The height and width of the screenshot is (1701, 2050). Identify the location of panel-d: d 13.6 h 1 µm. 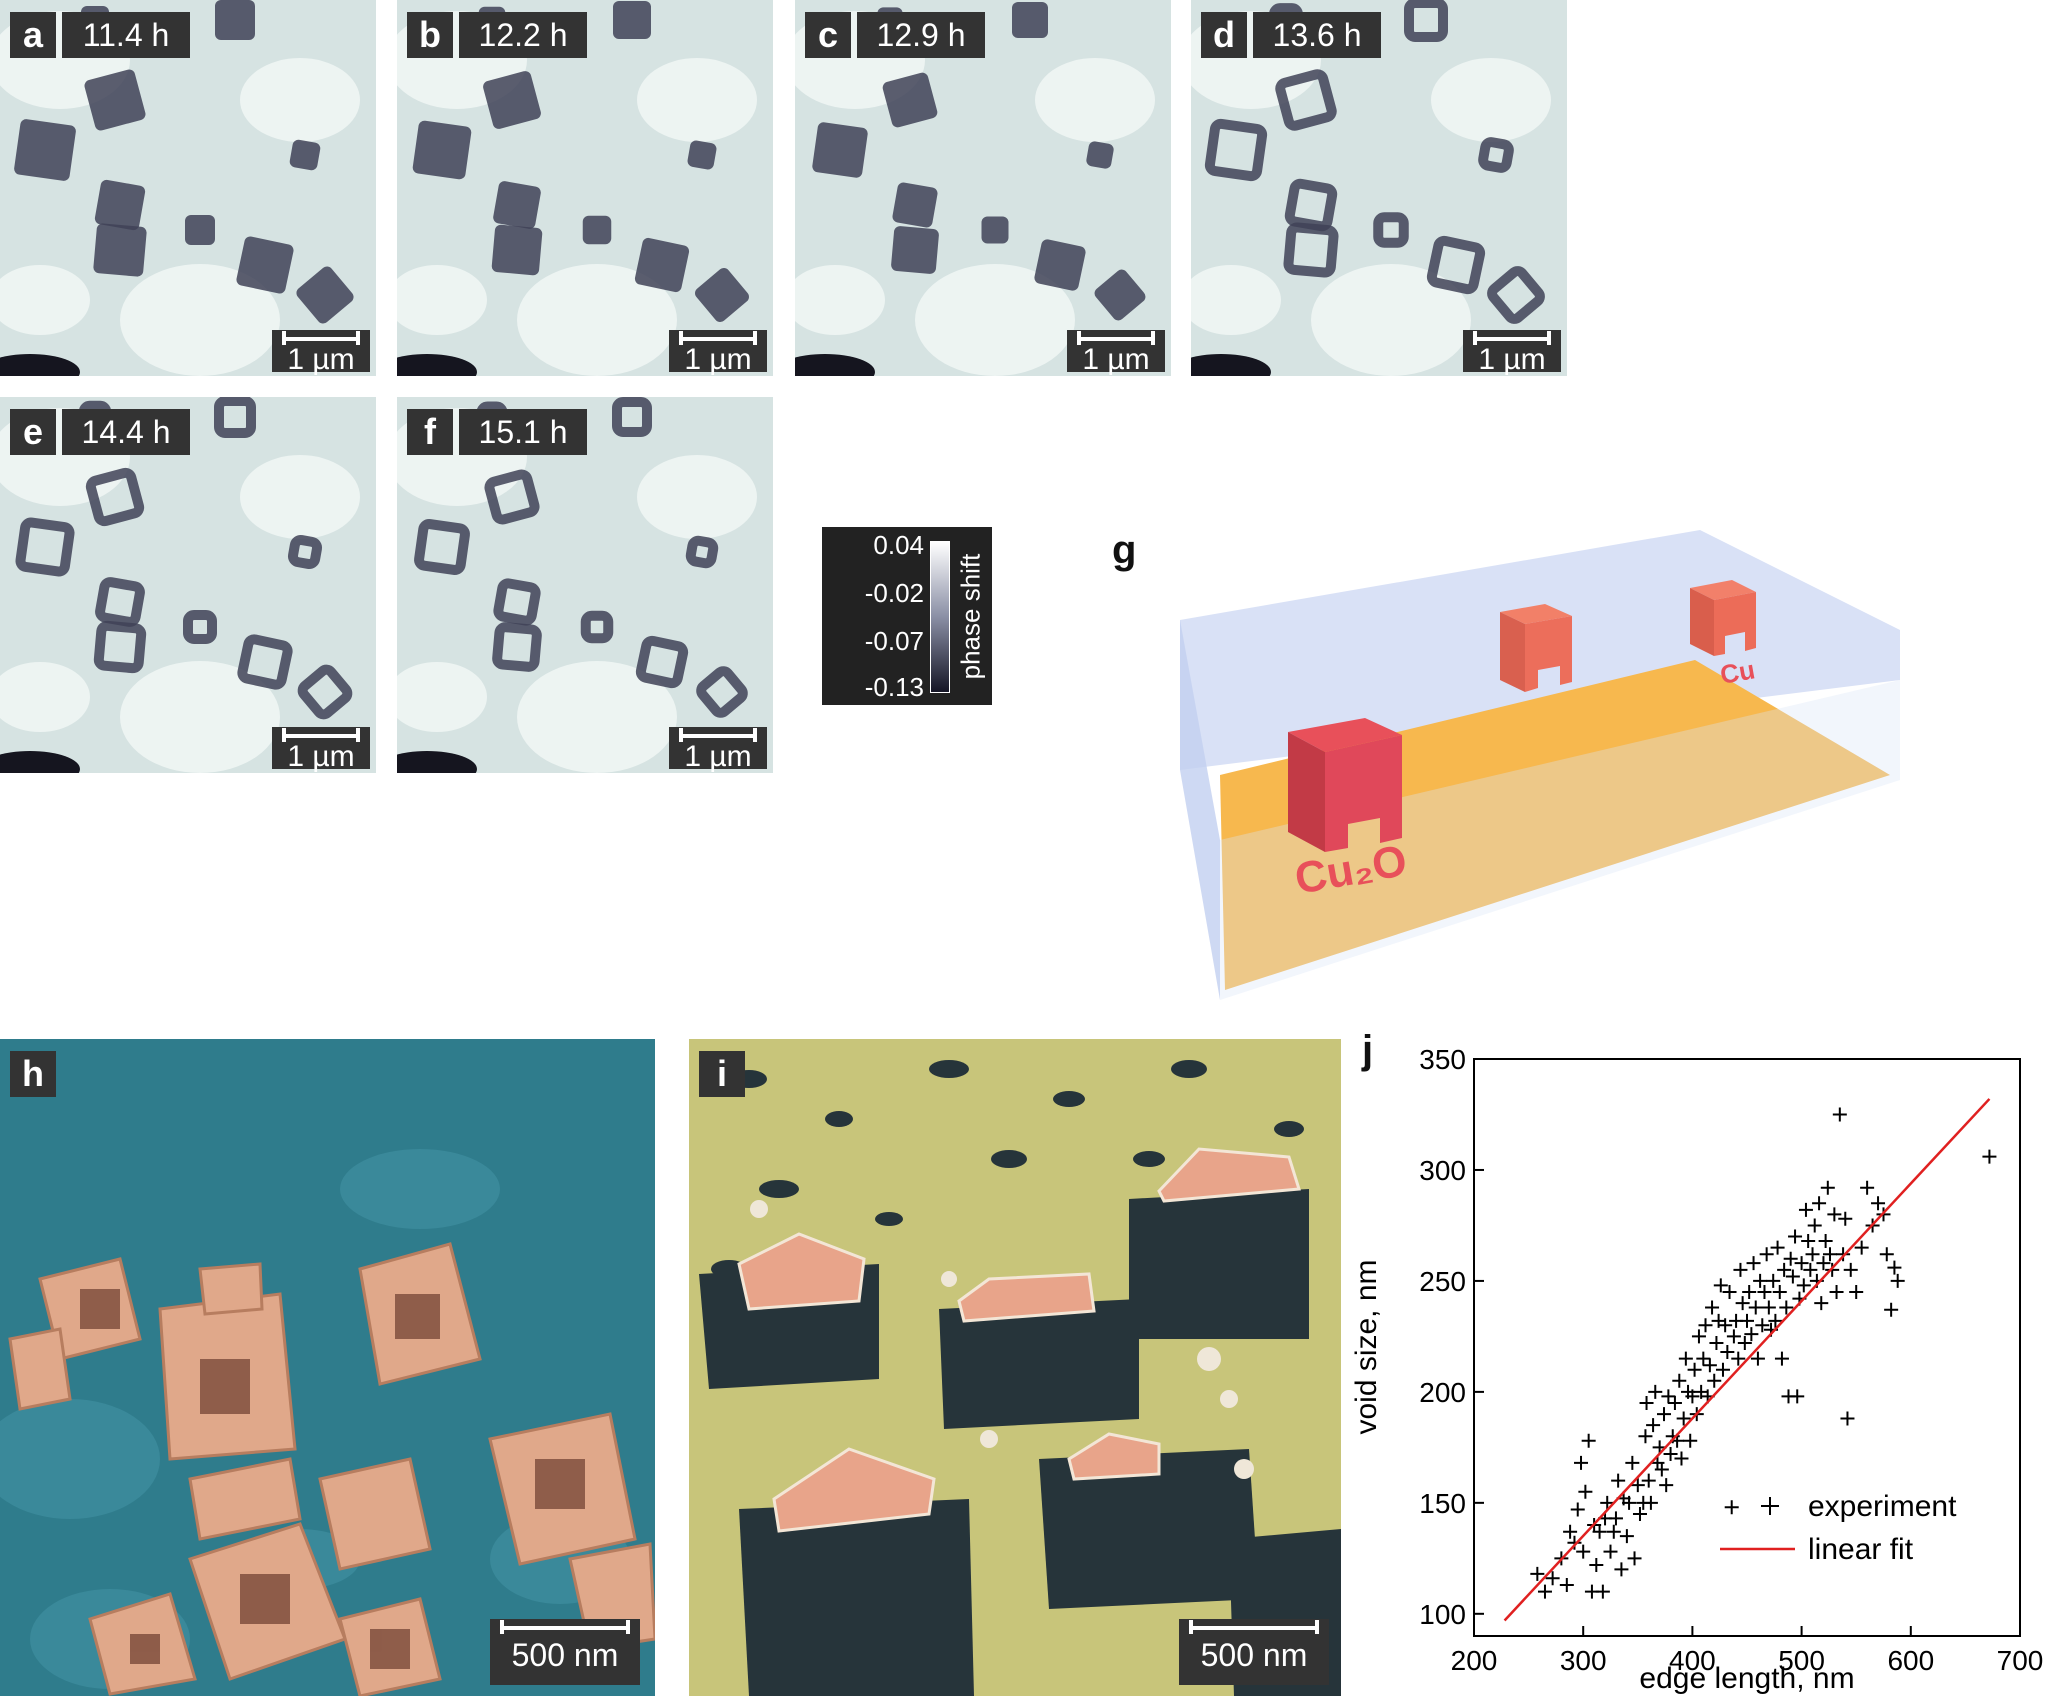
(1379, 188).